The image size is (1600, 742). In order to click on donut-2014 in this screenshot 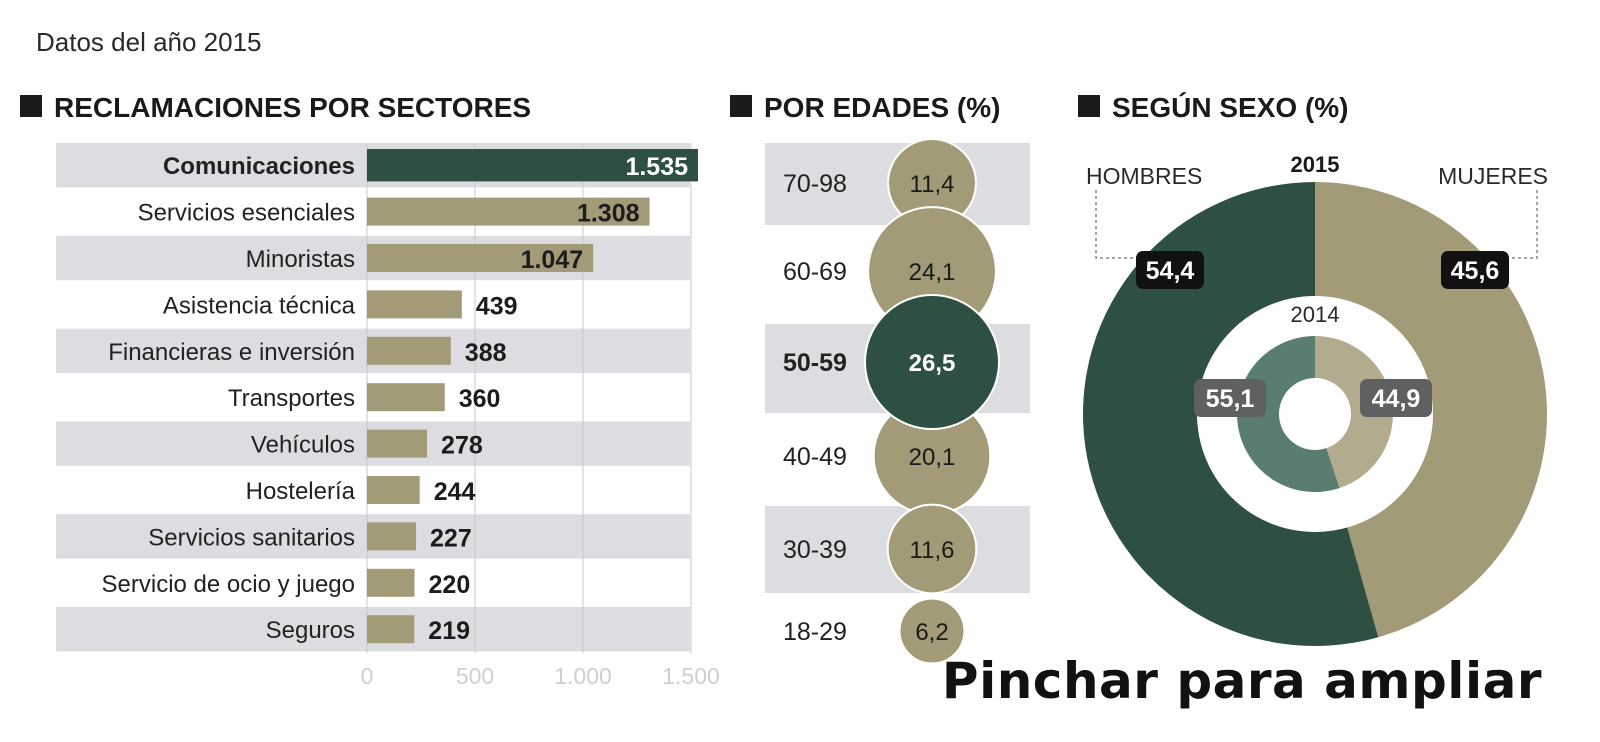, I will do `click(1315, 414)`.